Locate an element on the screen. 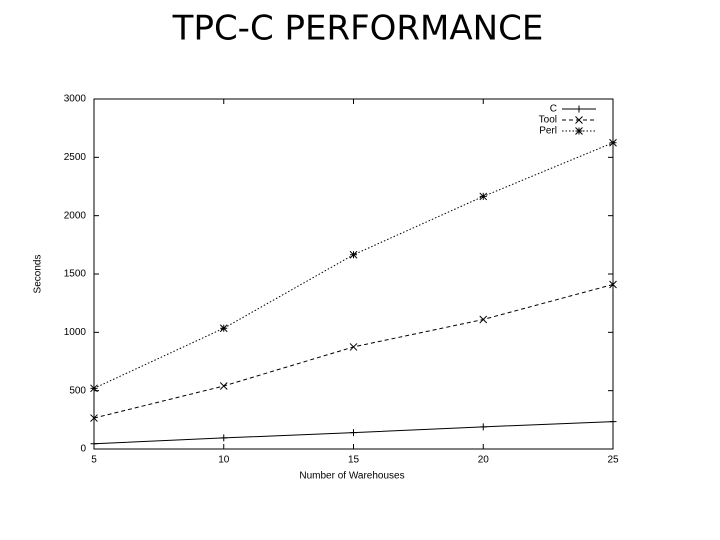 This screenshot has width=720, height=540. y-tick-label: 1000 is located at coordinates (75, 332).